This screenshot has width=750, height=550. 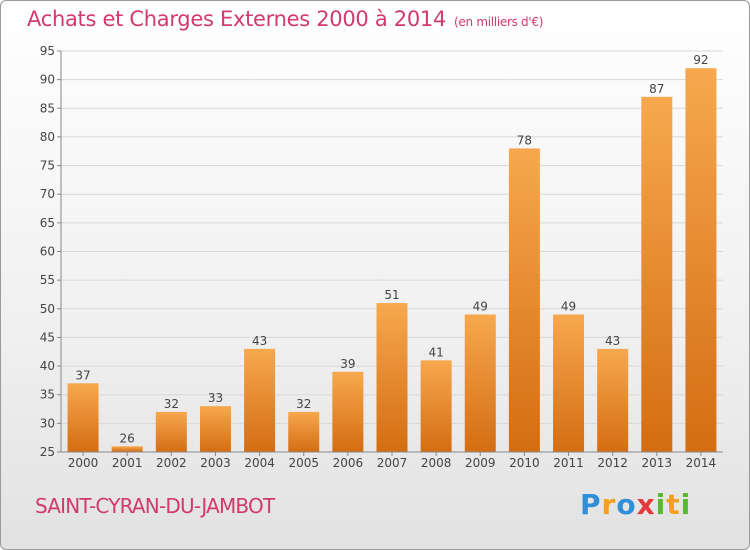 What do you see at coordinates (47, 194) in the screenshot?
I see `ytick-label-70: 70` at bounding box center [47, 194].